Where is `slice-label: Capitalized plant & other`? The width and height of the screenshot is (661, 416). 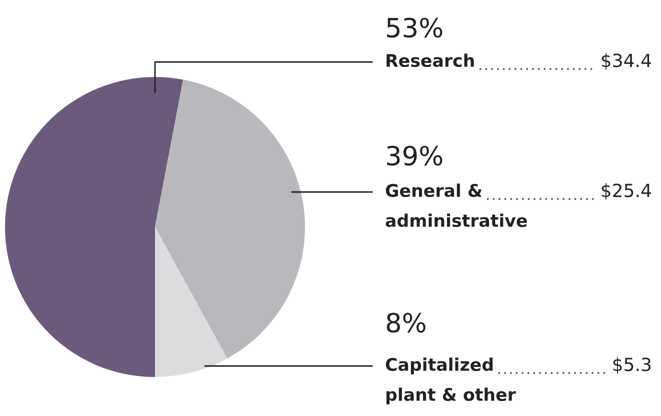 slice-label: Capitalized plant & other is located at coordinates (451, 381).